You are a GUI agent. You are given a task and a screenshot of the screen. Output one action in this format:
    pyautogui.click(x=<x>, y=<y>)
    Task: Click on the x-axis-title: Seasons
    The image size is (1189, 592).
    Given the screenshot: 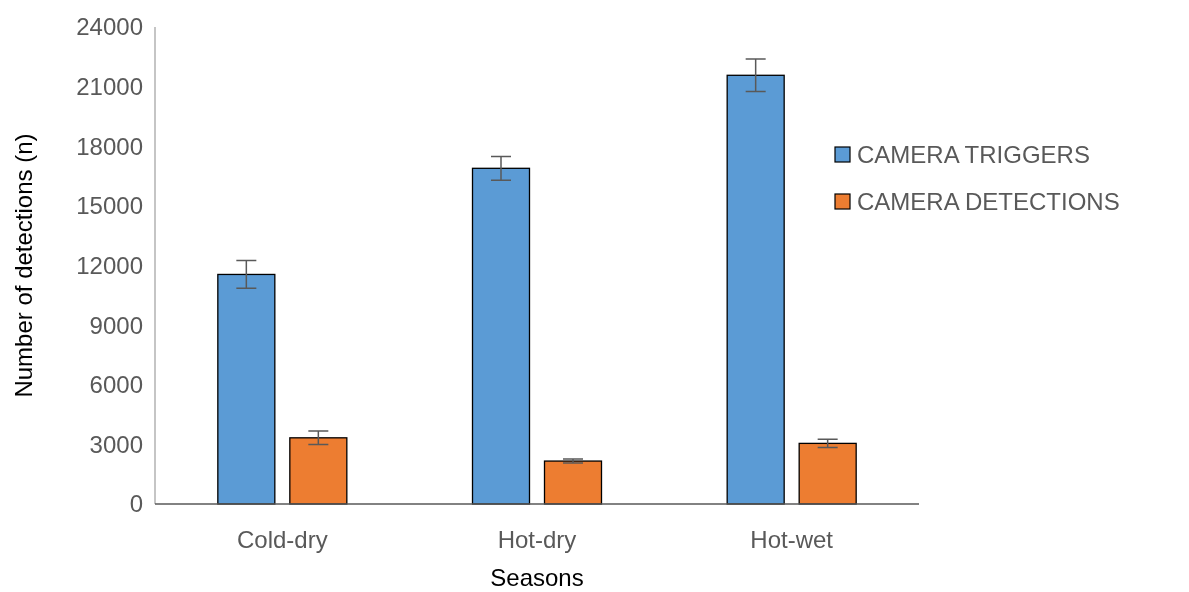 What is the action you would take?
    pyautogui.click(x=537, y=577)
    